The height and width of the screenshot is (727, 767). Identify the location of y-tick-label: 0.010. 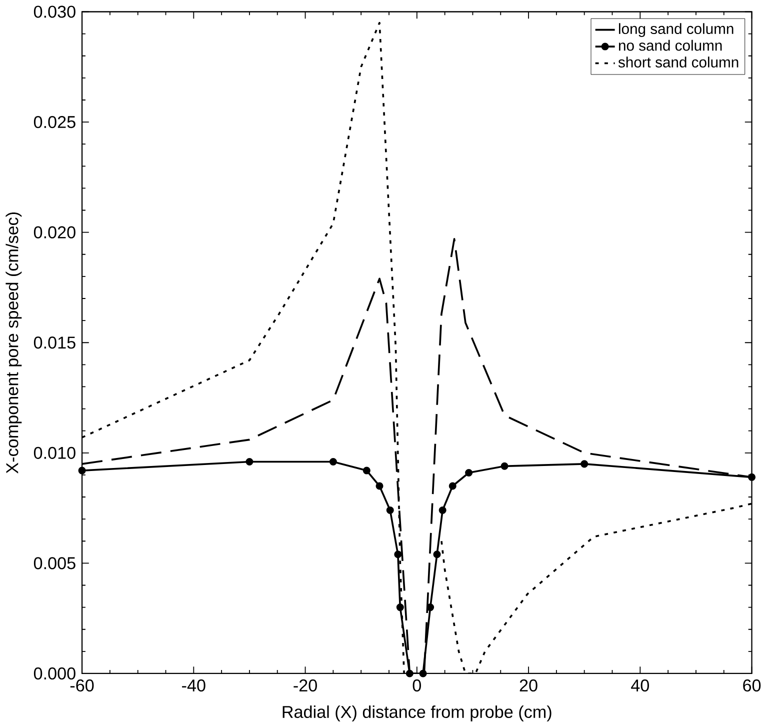
(55, 452).